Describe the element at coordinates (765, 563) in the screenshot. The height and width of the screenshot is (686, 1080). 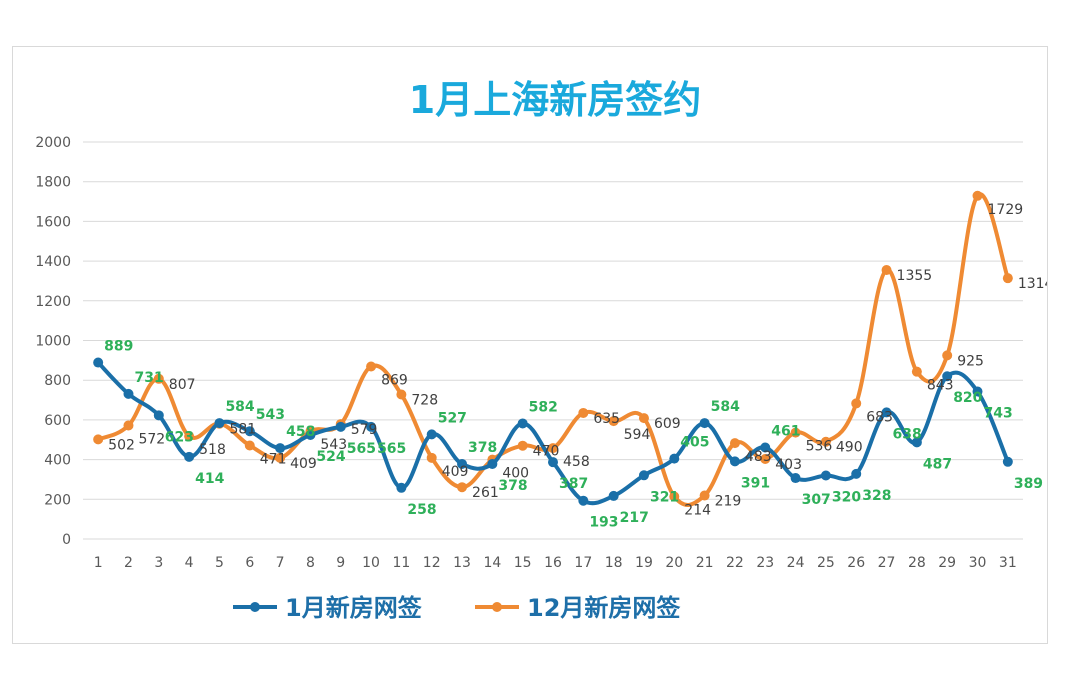
I see `x-tick-label: 23` at that location.